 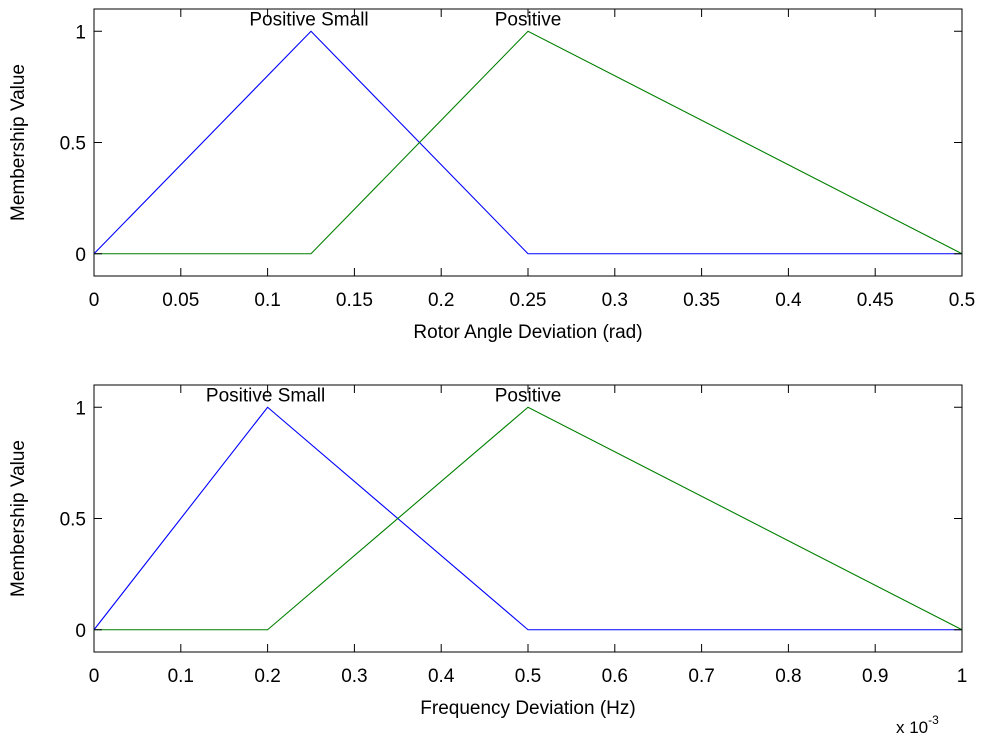 I want to click on rotor-angle-y-tick-label: 1, so click(x=80, y=32).